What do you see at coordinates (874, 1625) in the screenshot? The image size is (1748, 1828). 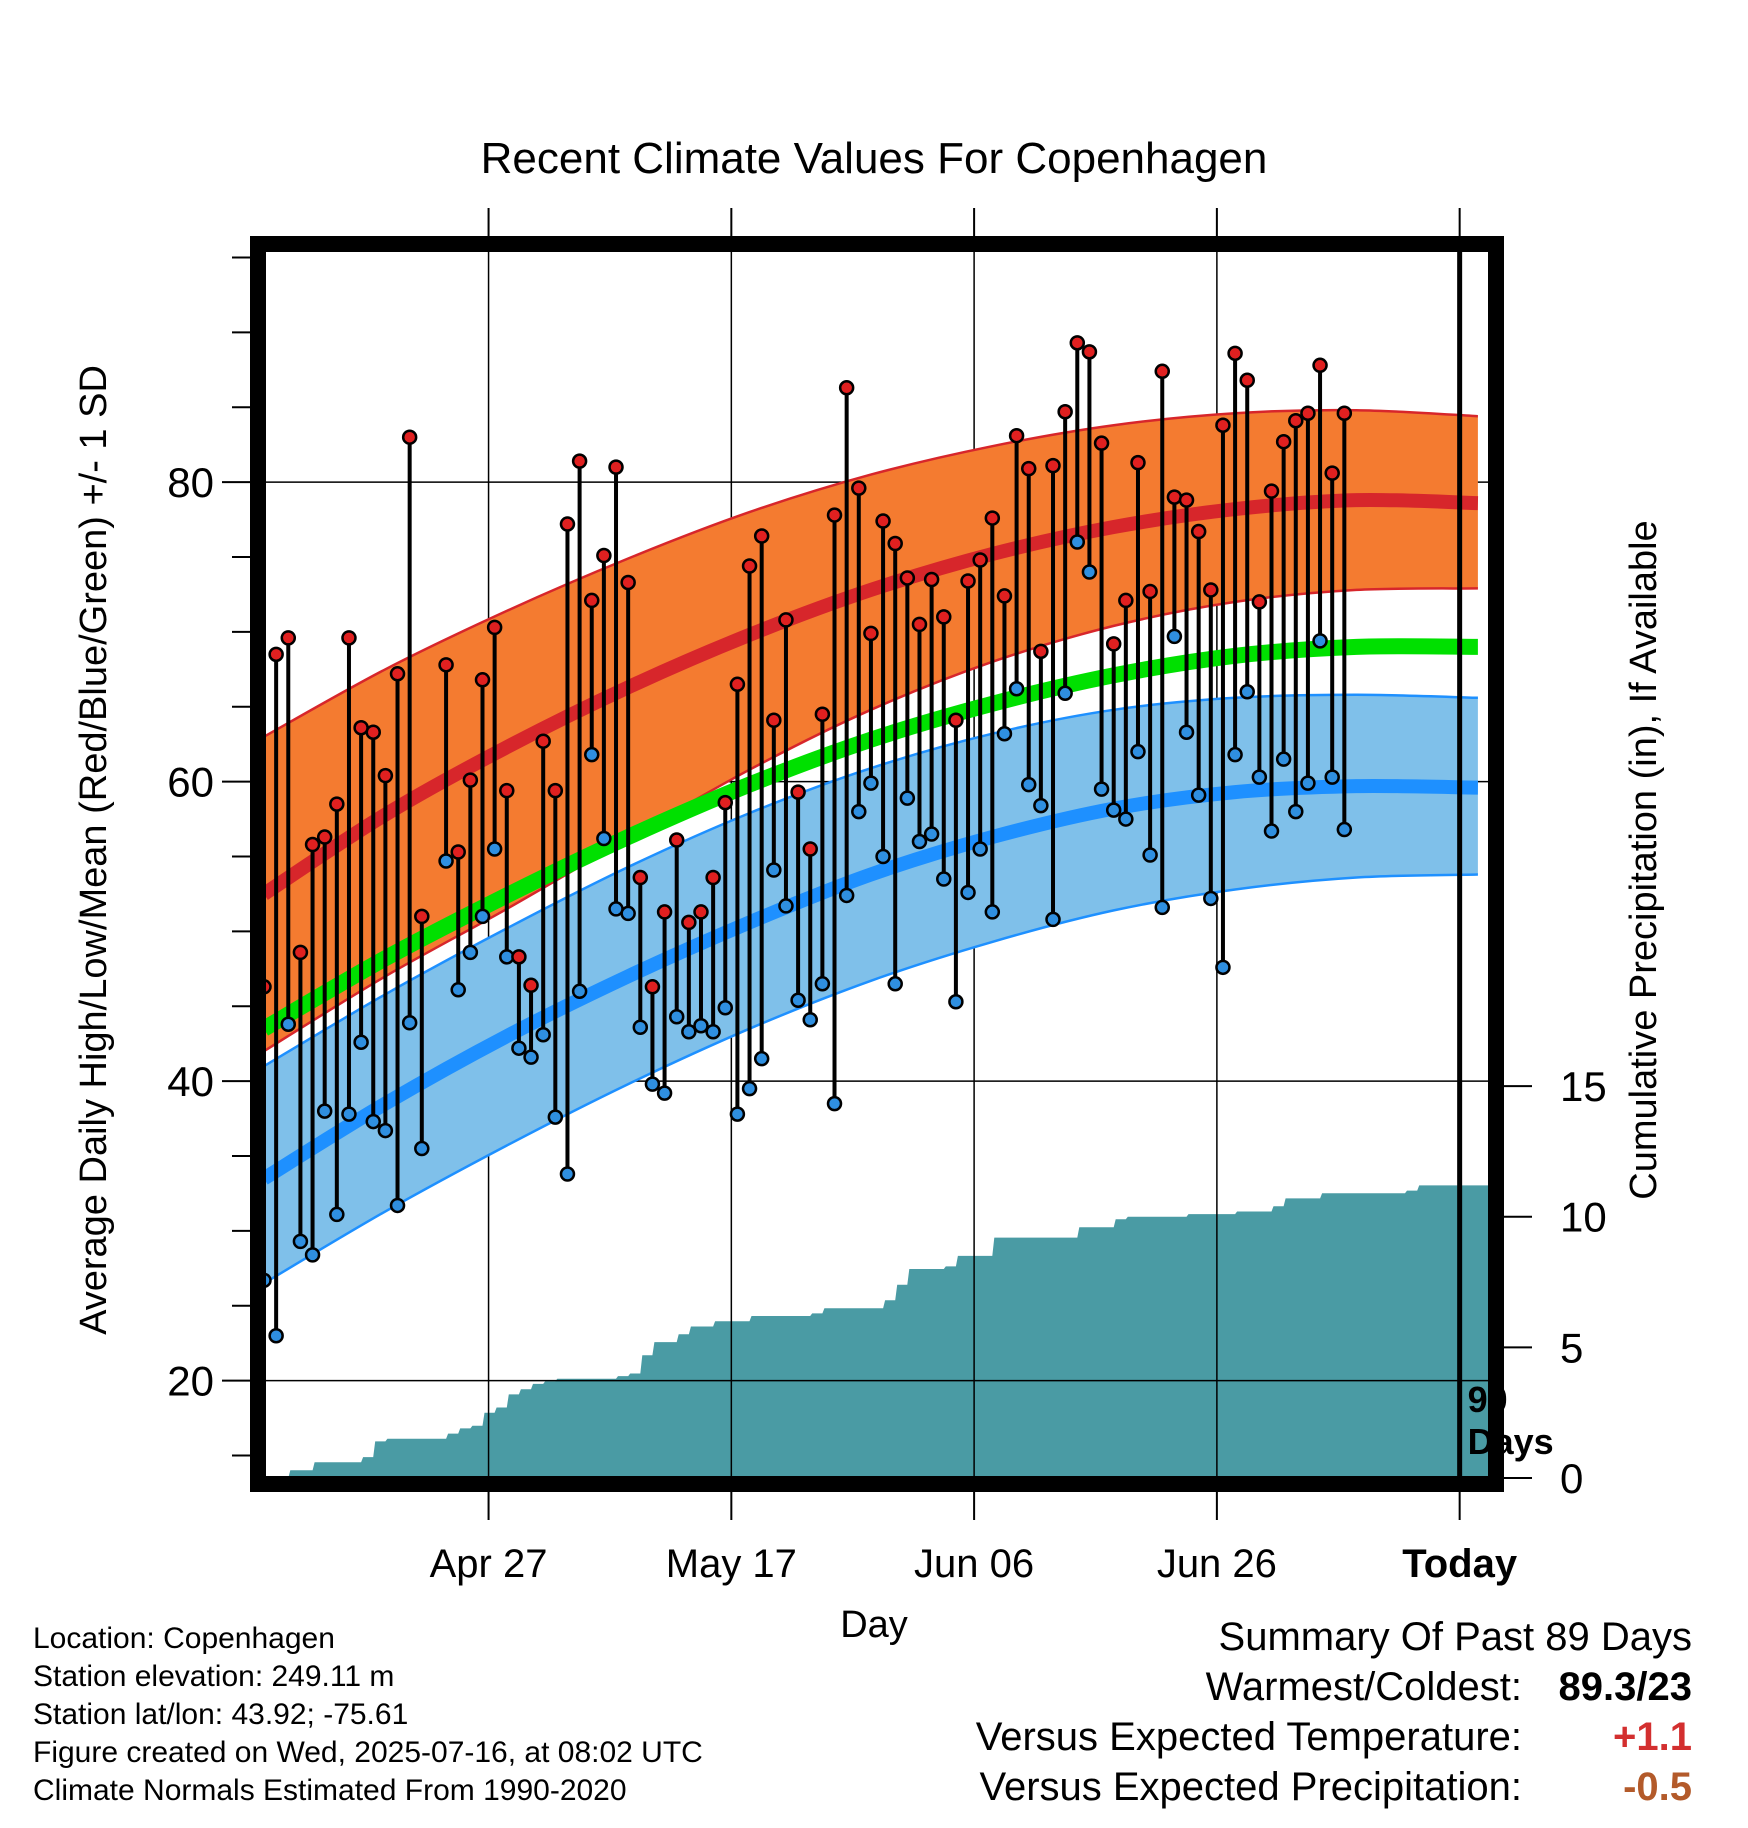 I see `x-axis-label: Day` at bounding box center [874, 1625].